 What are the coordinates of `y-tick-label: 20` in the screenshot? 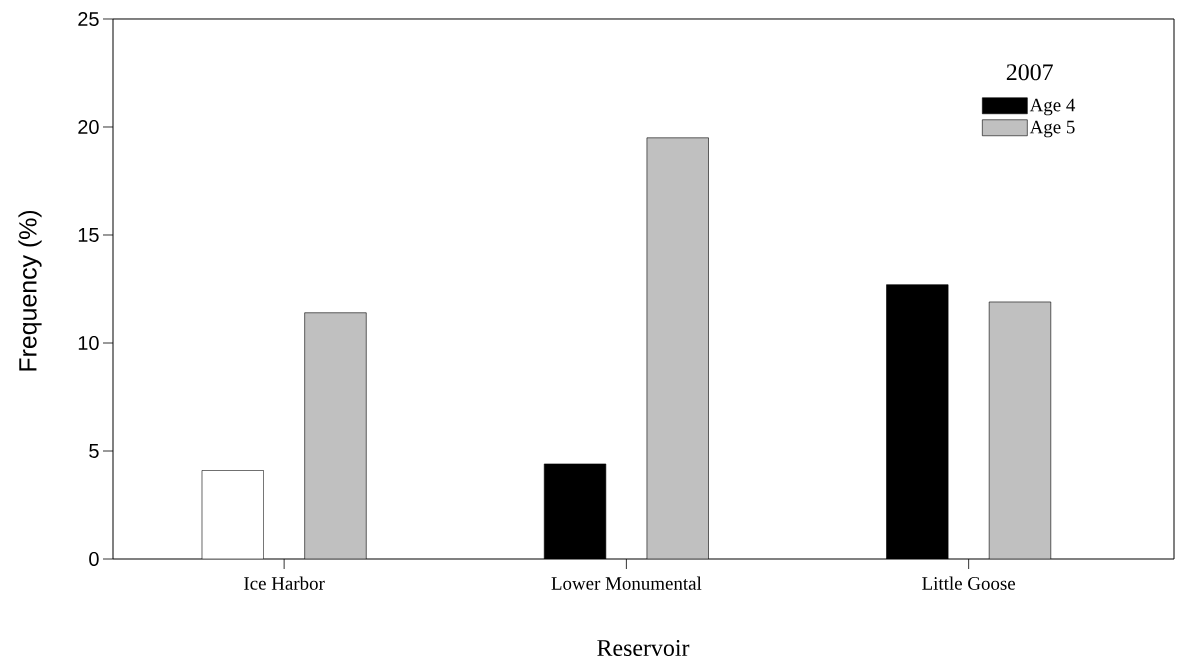 It's located at (88, 127).